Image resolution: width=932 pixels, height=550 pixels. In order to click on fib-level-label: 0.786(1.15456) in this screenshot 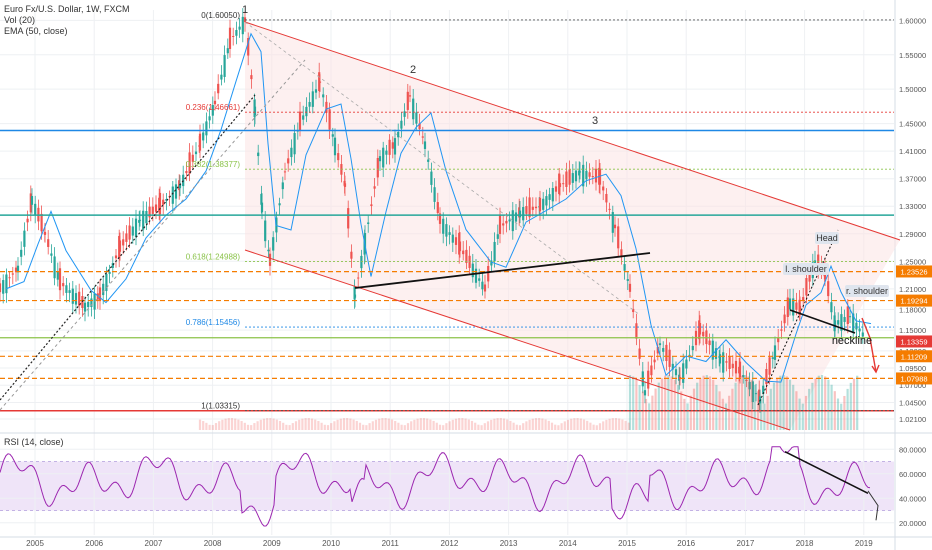, I will do `click(213, 322)`.